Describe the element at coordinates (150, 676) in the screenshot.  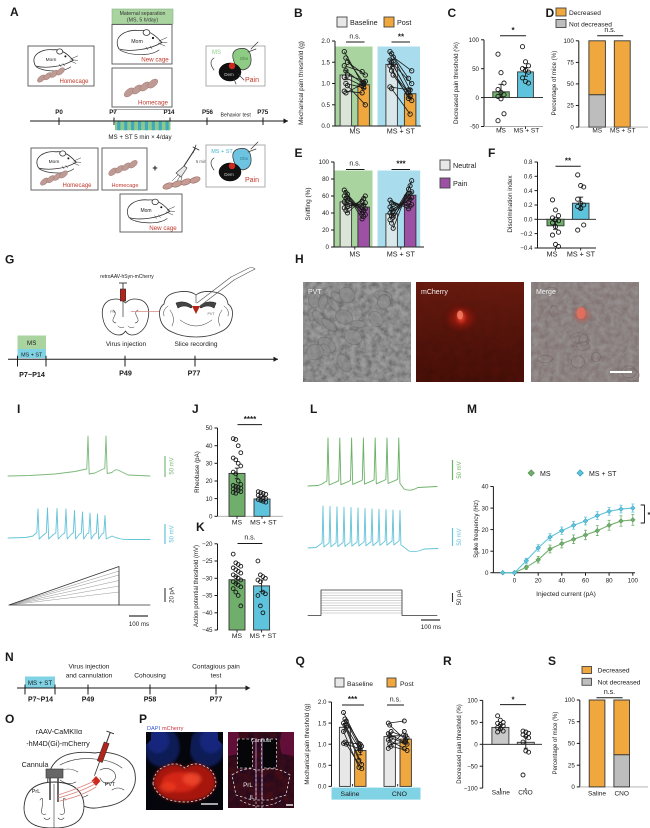
I see `svg-text: Cohousing` at that location.